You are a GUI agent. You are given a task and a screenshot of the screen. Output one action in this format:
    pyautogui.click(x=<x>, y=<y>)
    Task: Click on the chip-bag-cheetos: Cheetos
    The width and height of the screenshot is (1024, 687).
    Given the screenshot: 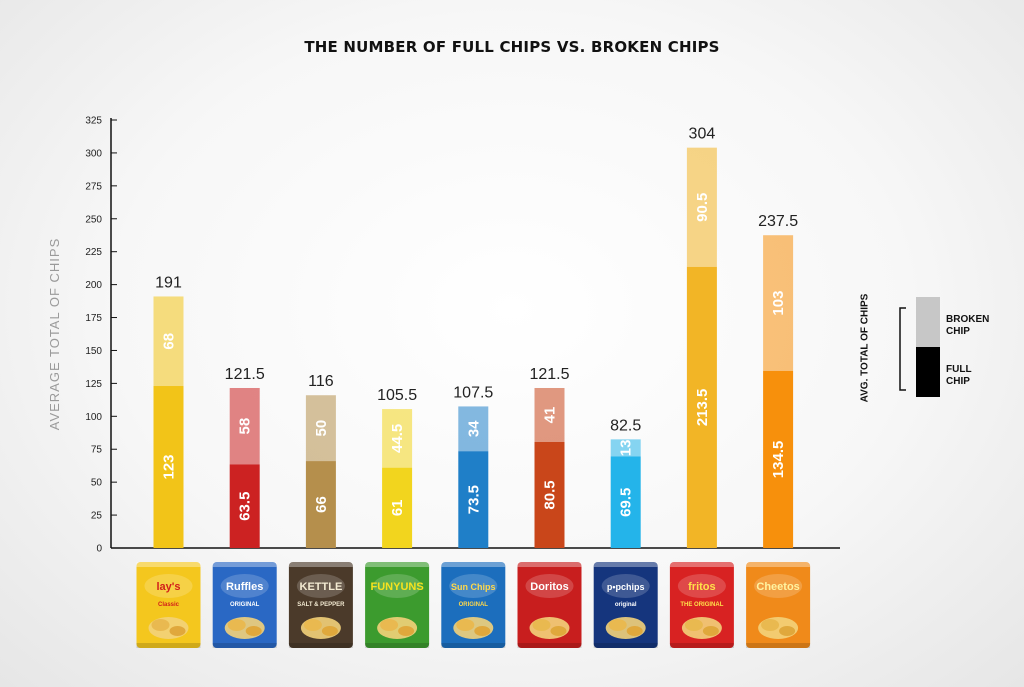 What is the action you would take?
    pyautogui.click(x=778, y=605)
    